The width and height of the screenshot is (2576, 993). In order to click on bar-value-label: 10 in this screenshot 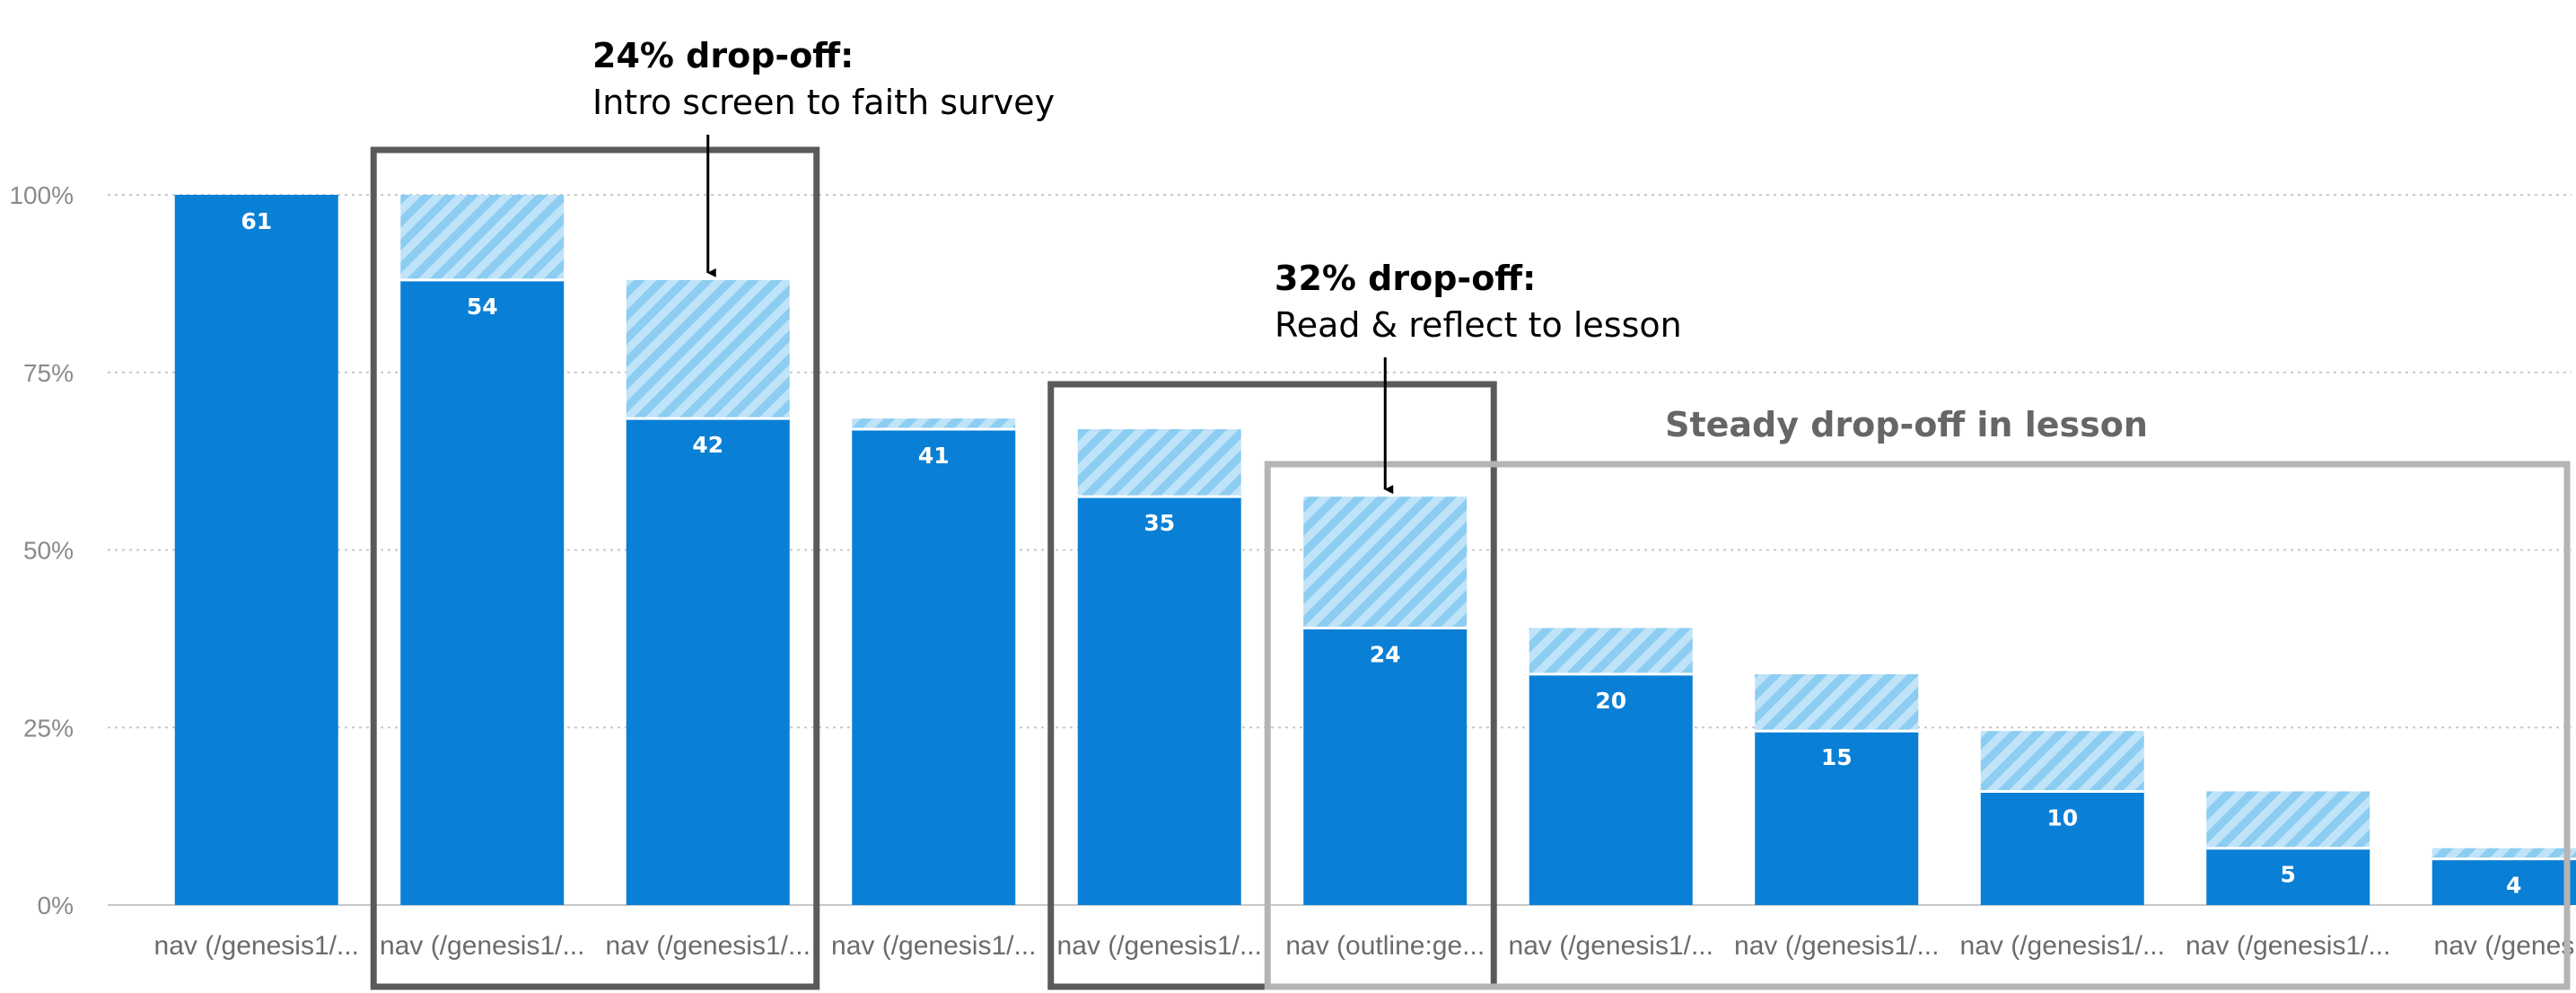, I will do `click(2062, 817)`.